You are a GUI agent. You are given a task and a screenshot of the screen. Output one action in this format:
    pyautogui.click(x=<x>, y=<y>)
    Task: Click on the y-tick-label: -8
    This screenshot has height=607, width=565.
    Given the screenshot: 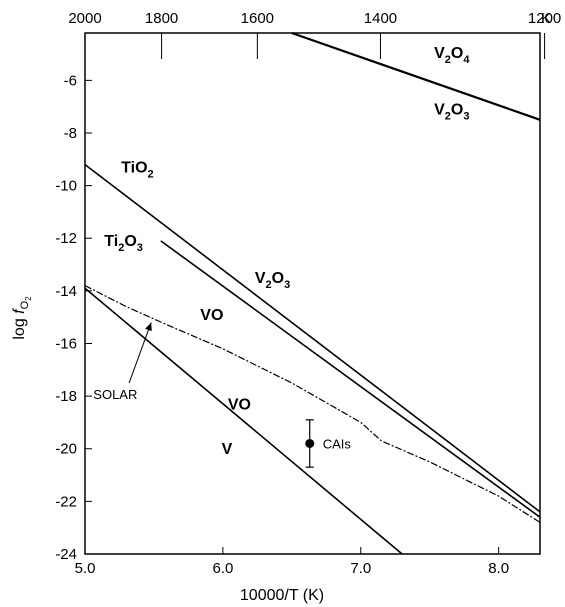 What is the action you would take?
    pyautogui.click(x=70, y=133)
    